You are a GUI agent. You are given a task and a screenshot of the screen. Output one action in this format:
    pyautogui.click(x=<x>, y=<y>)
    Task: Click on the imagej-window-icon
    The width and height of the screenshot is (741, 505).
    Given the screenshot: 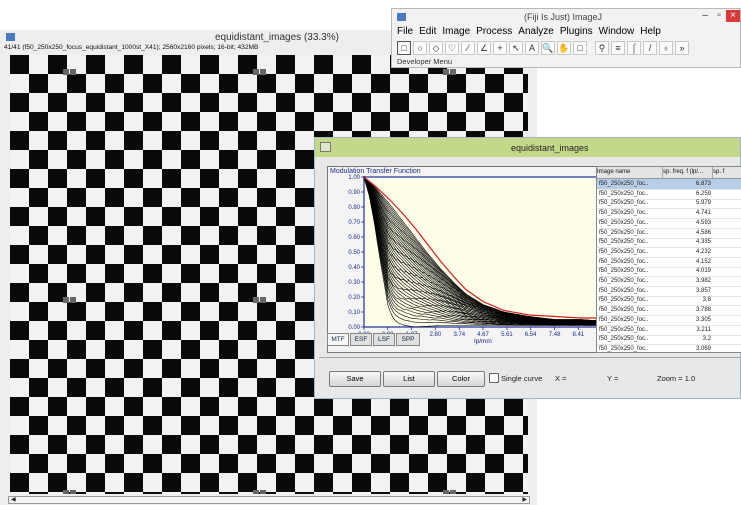 What is the action you would take?
    pyautogui.click(x=10, y=37)
    